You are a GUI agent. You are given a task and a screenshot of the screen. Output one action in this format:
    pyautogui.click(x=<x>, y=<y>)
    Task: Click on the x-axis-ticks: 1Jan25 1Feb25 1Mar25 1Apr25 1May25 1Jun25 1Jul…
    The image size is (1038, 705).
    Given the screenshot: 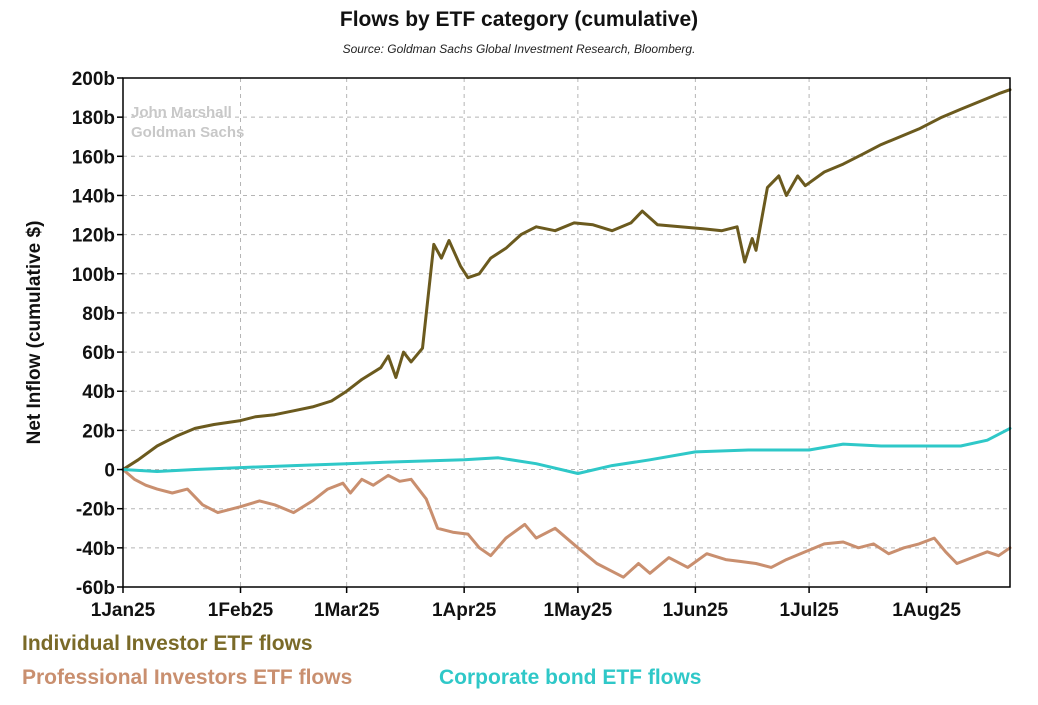 What is the action you would take?
    pyautogui.click(x=526, y=604)
    